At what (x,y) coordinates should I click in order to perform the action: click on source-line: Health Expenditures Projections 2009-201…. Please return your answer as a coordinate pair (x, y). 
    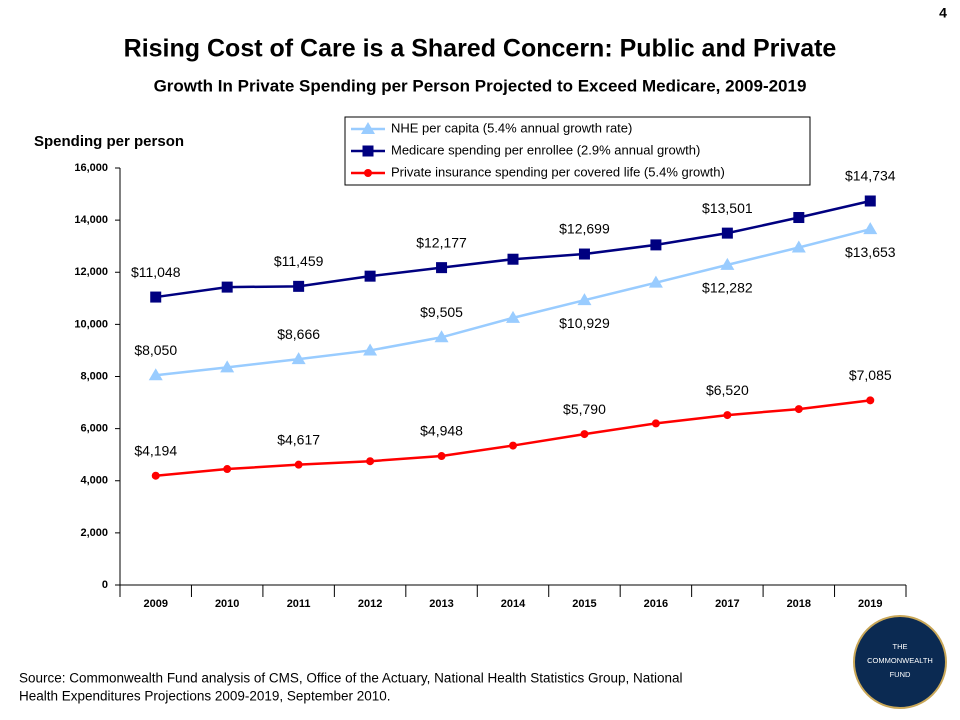
    Looking at the image, I should click on (205, 696).